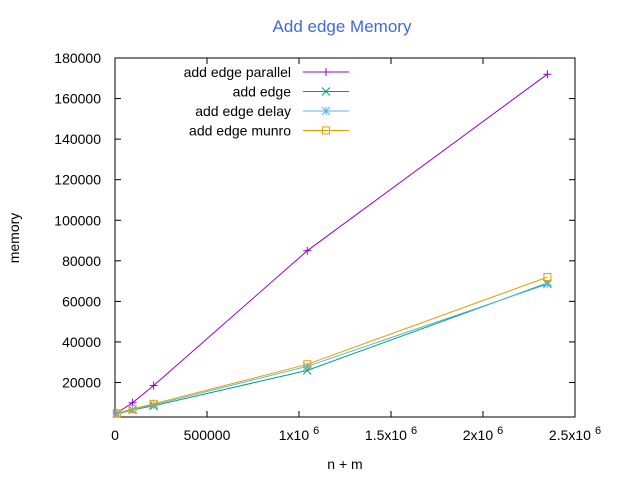 The height and width of the screenshot is (480, 640). I want to click on x-tick-label-base: 2x10, so click(478, 435).